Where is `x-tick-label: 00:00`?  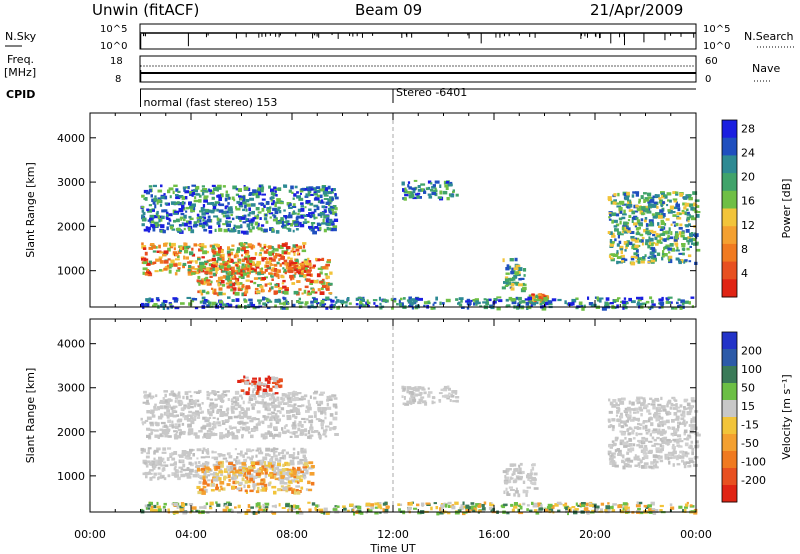
x-tick-label: 00:00 is located at coordinates (696, 534).